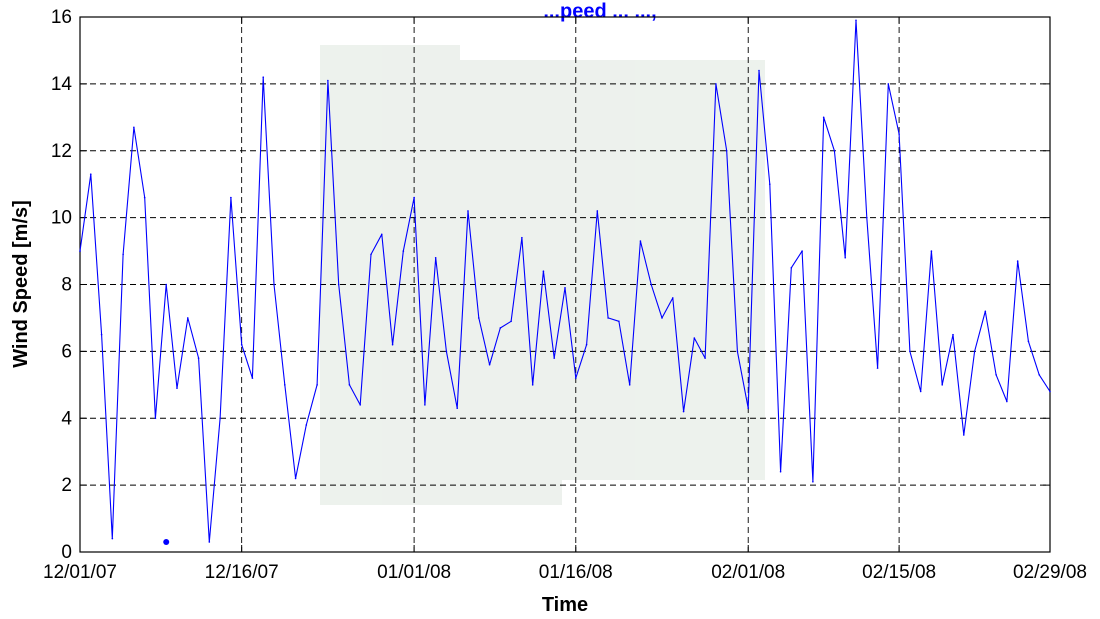 This screenshot has height=619, width=1100. I want to click on y-tick-label: 6, so click(66, 351).